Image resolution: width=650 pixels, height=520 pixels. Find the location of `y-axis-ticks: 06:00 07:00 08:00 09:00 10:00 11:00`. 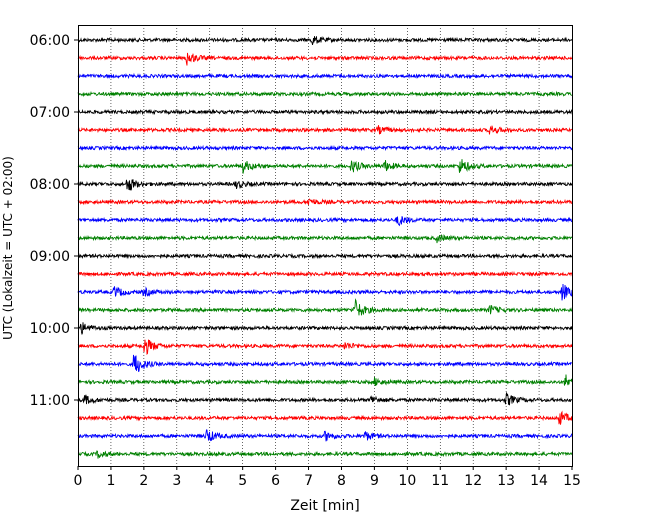

y-axis-ticks: 06:00 07:00 08:00 09:00 10:00 11:00 is located at coordinates (54, 221).